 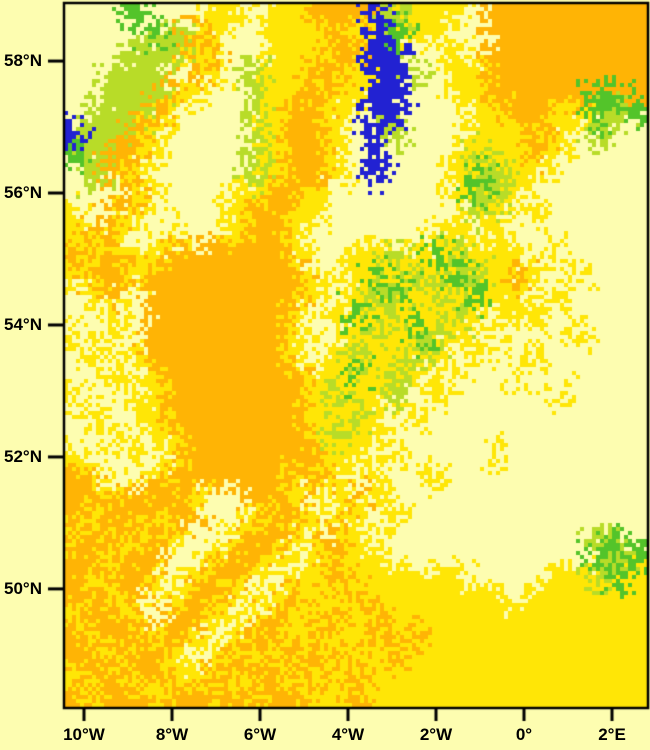 What do you see at coordinates (23, 456) in the screenshot?
I see `y-tick-label: 52°N` at bounding box center [23, 456].